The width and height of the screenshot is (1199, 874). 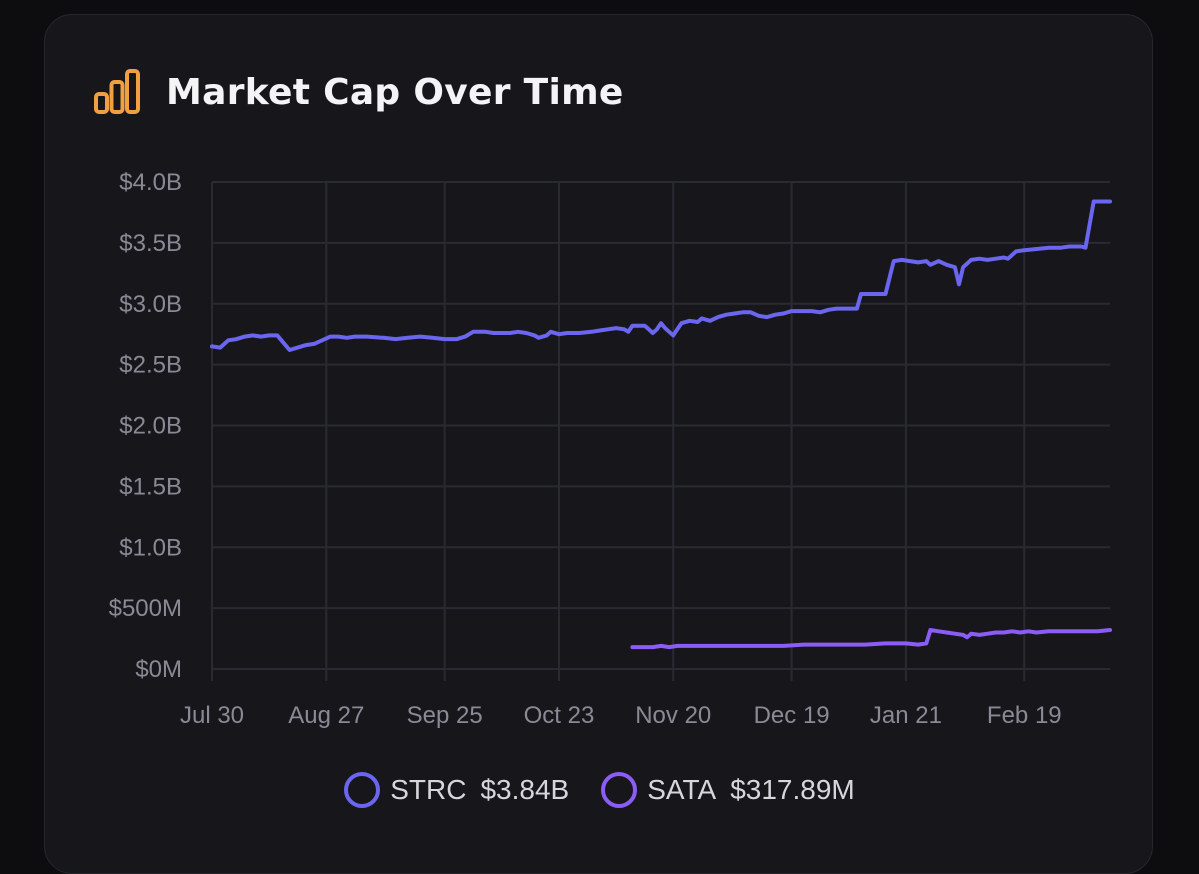 I want to click on x-tick-label: Dec 19, so click(x=792, y=715).